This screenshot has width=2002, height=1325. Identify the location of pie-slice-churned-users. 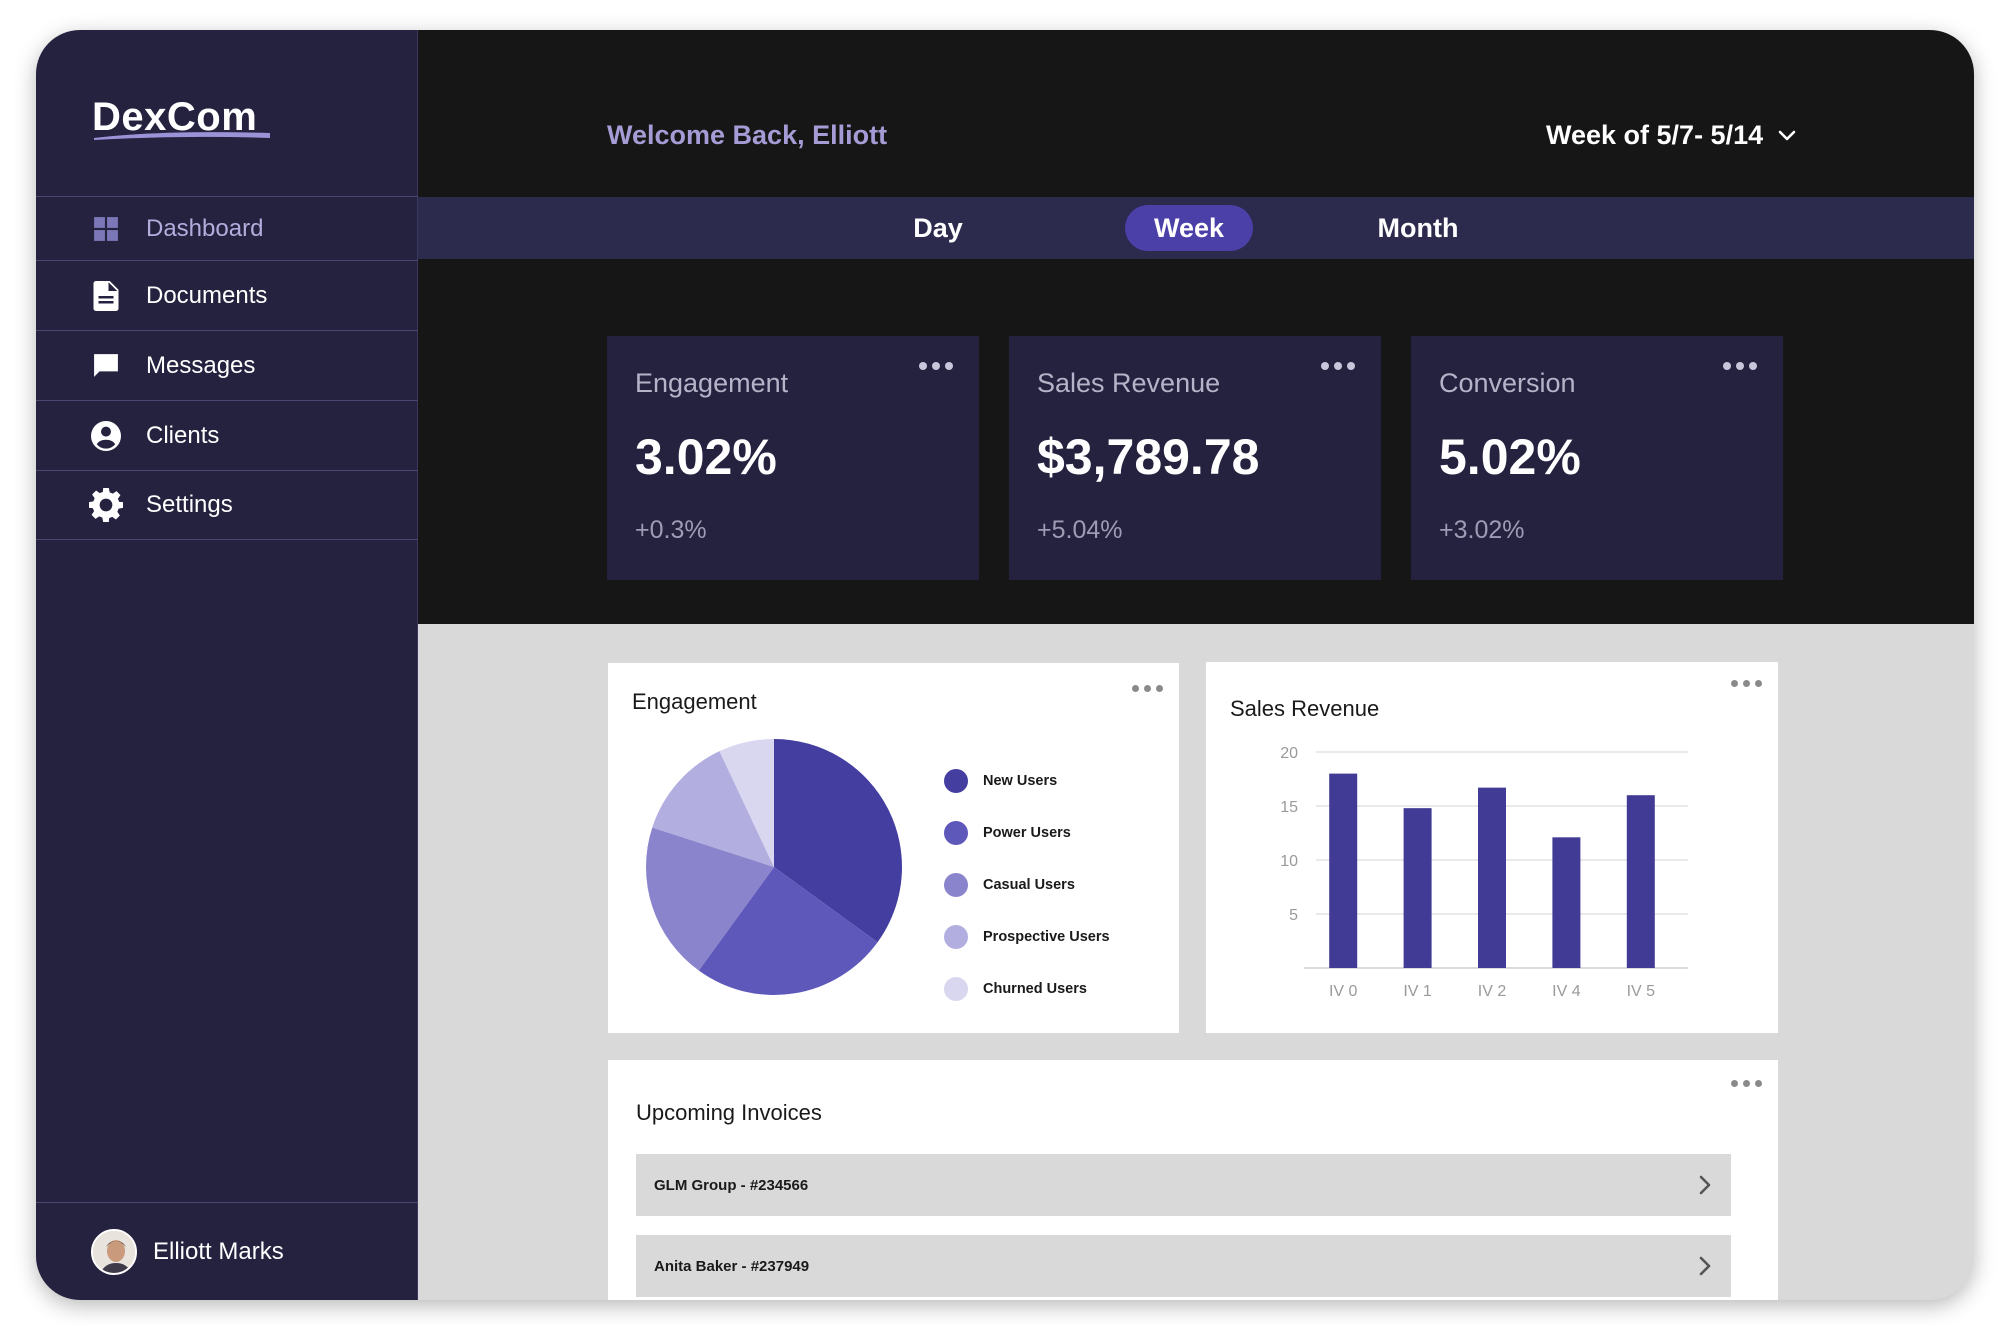
(746, 803).